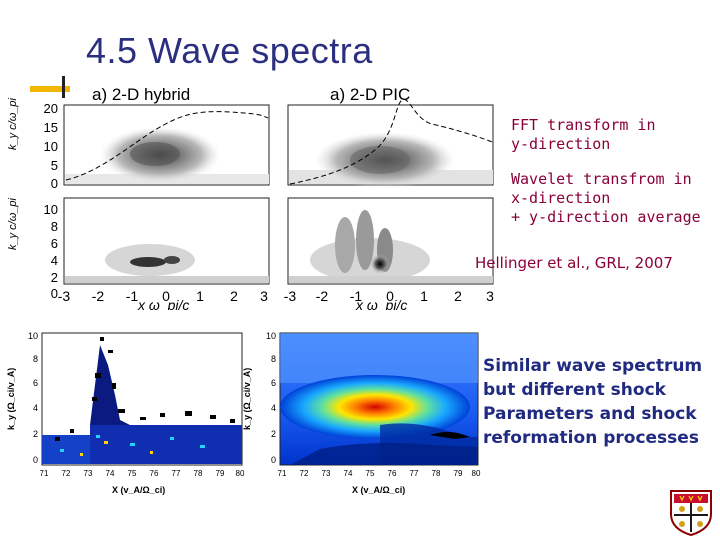  What do you see at coordinates (44, 473) in the screenshot?
I see `bottom-left-x-tick: 71` at bounding box center [44, 473].